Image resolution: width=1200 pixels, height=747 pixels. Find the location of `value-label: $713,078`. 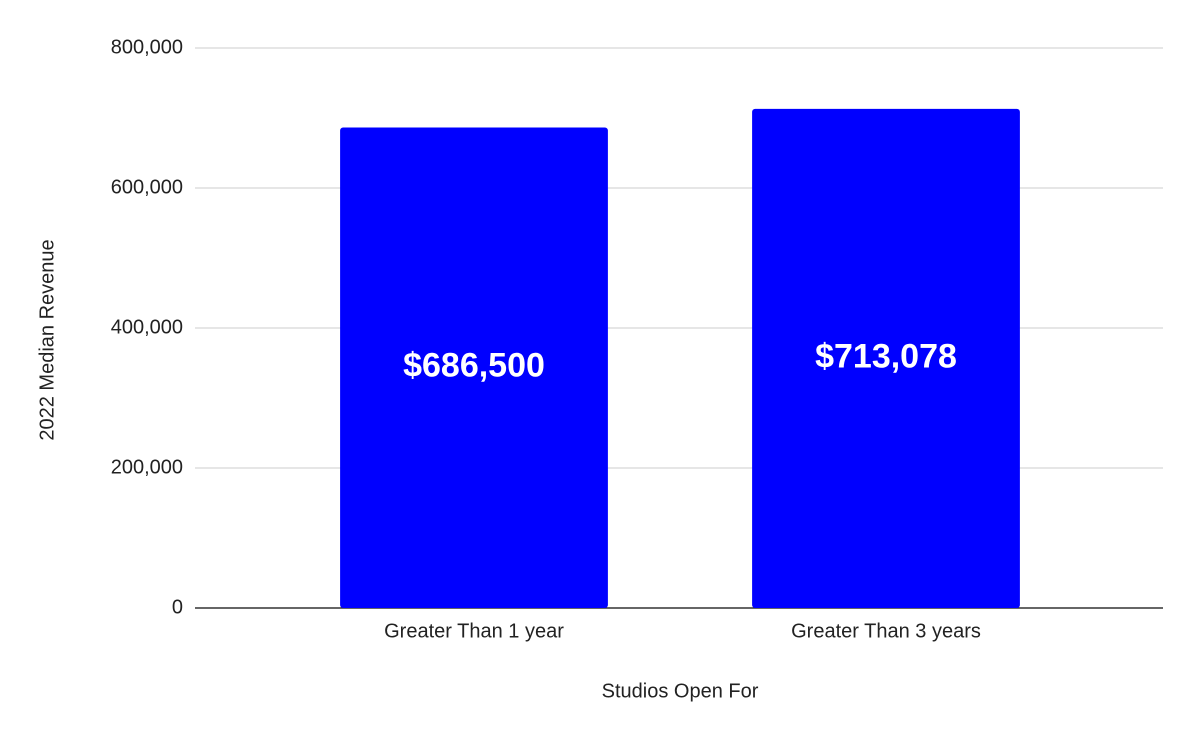

value-label: $713,078 is located at coordinates (886, 356).